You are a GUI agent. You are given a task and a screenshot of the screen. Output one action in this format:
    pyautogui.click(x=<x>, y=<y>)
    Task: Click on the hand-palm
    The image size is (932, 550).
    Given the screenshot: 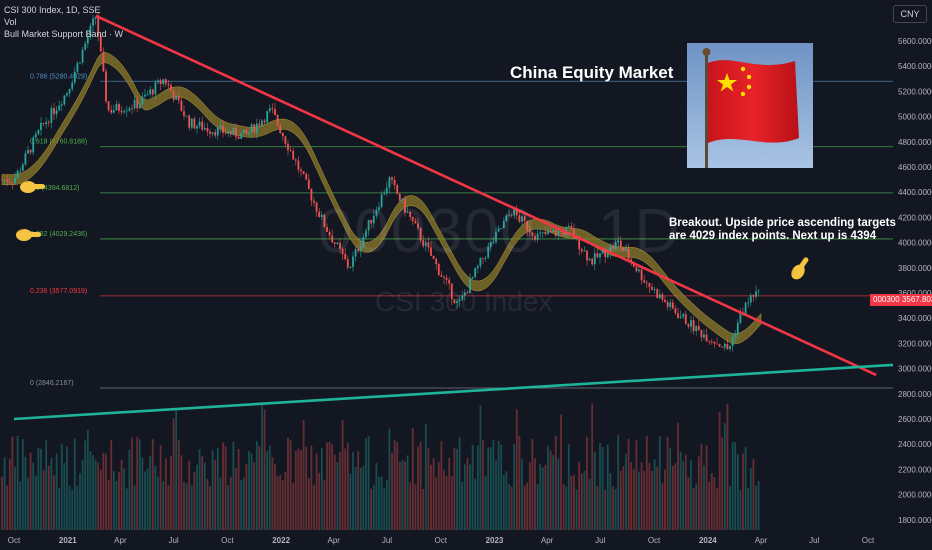 What is the action you would take?
    pyautogui.click(x=28, y=187)
    